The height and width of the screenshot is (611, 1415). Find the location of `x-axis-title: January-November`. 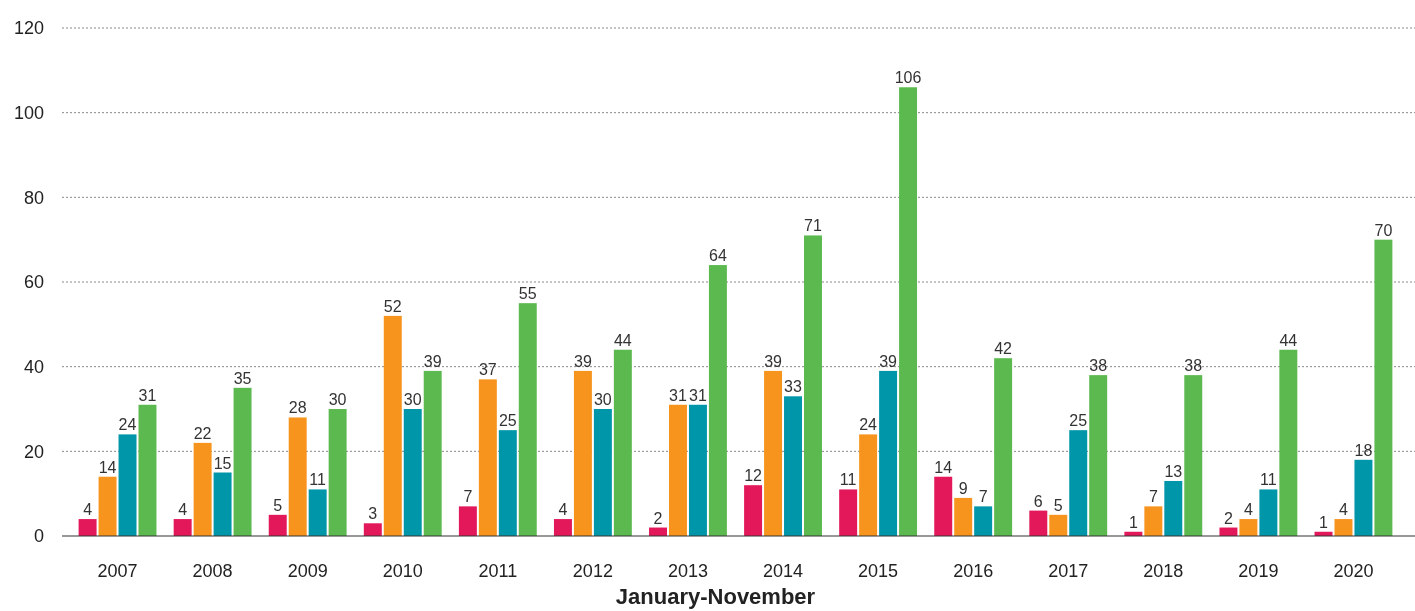

x-axis-title: January-November is located at coordinates (715, 596).